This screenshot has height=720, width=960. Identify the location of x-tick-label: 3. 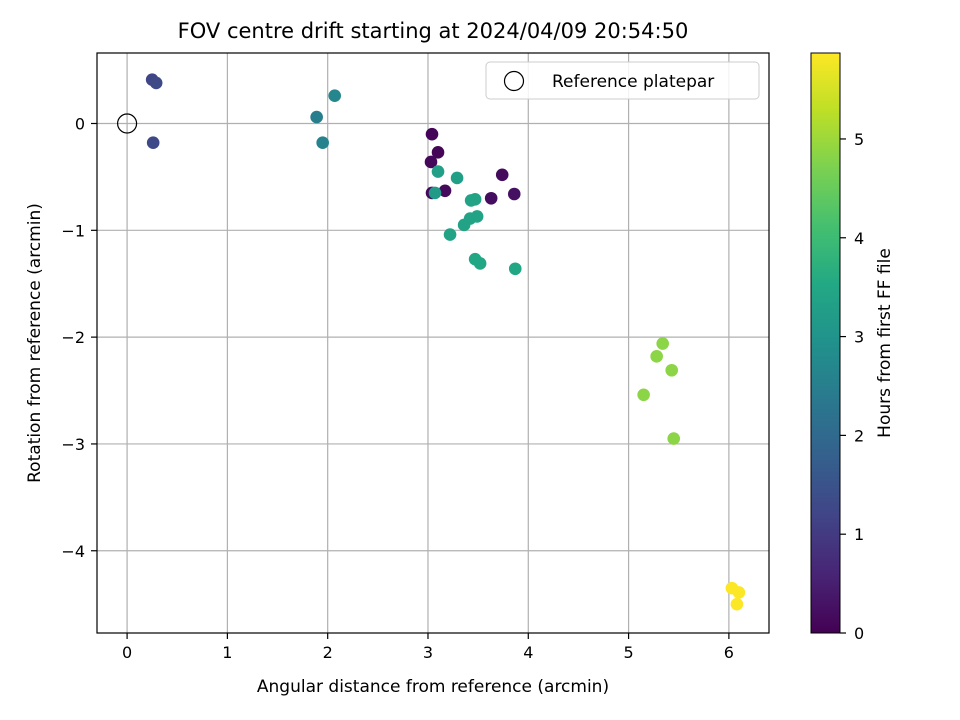
(428, 652).